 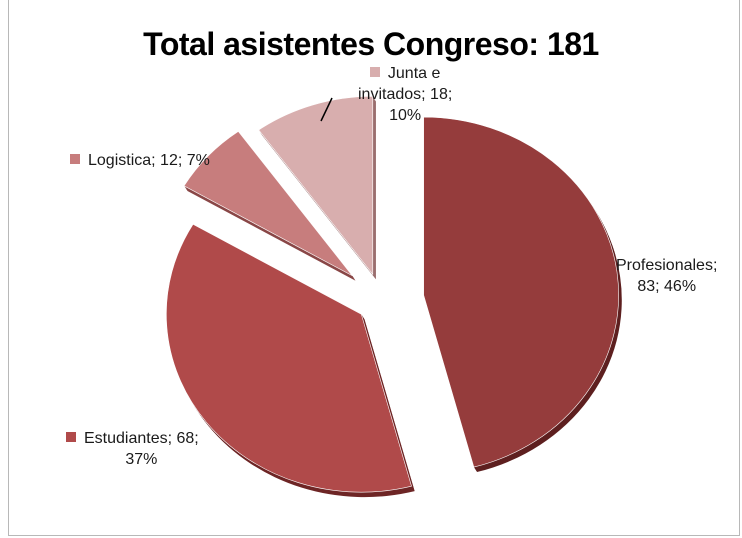 I want to click on label-estudiantes: Estudiantes; 68; 37%, so click(x=132, y=449).